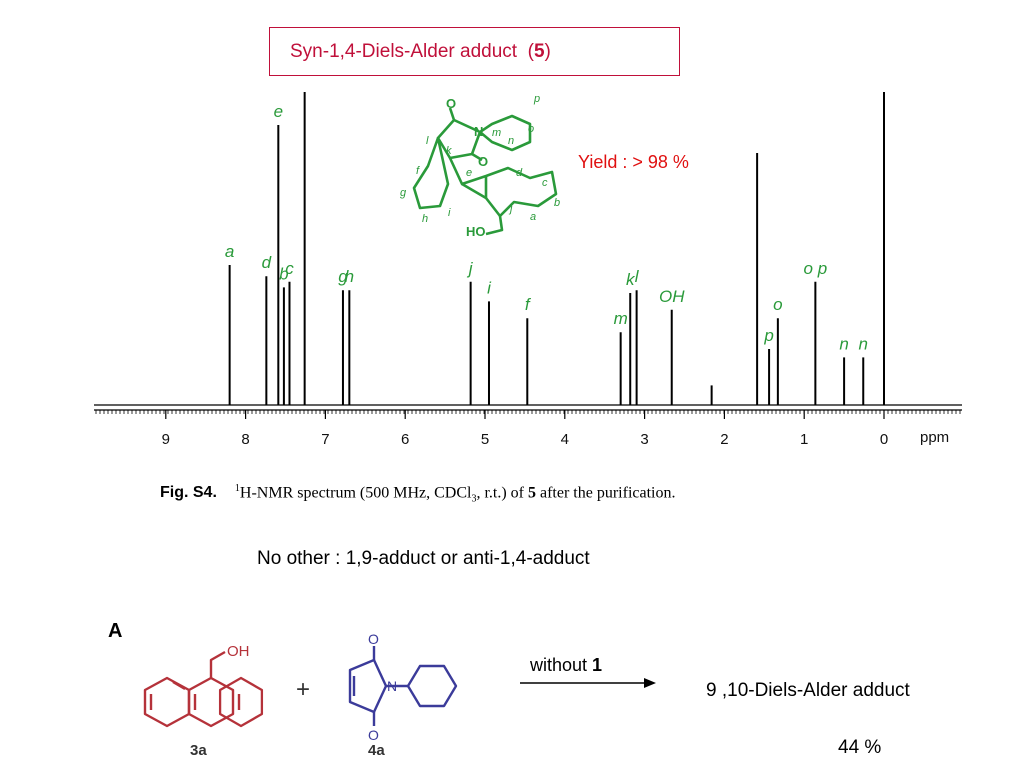 Image resolution: width=1024 pixels, height=768 pixels. What do you see at coordinates (376, 750) in the screenshot?
I see `reagent-4a-label: 4a` at bounding box center [376, 750].